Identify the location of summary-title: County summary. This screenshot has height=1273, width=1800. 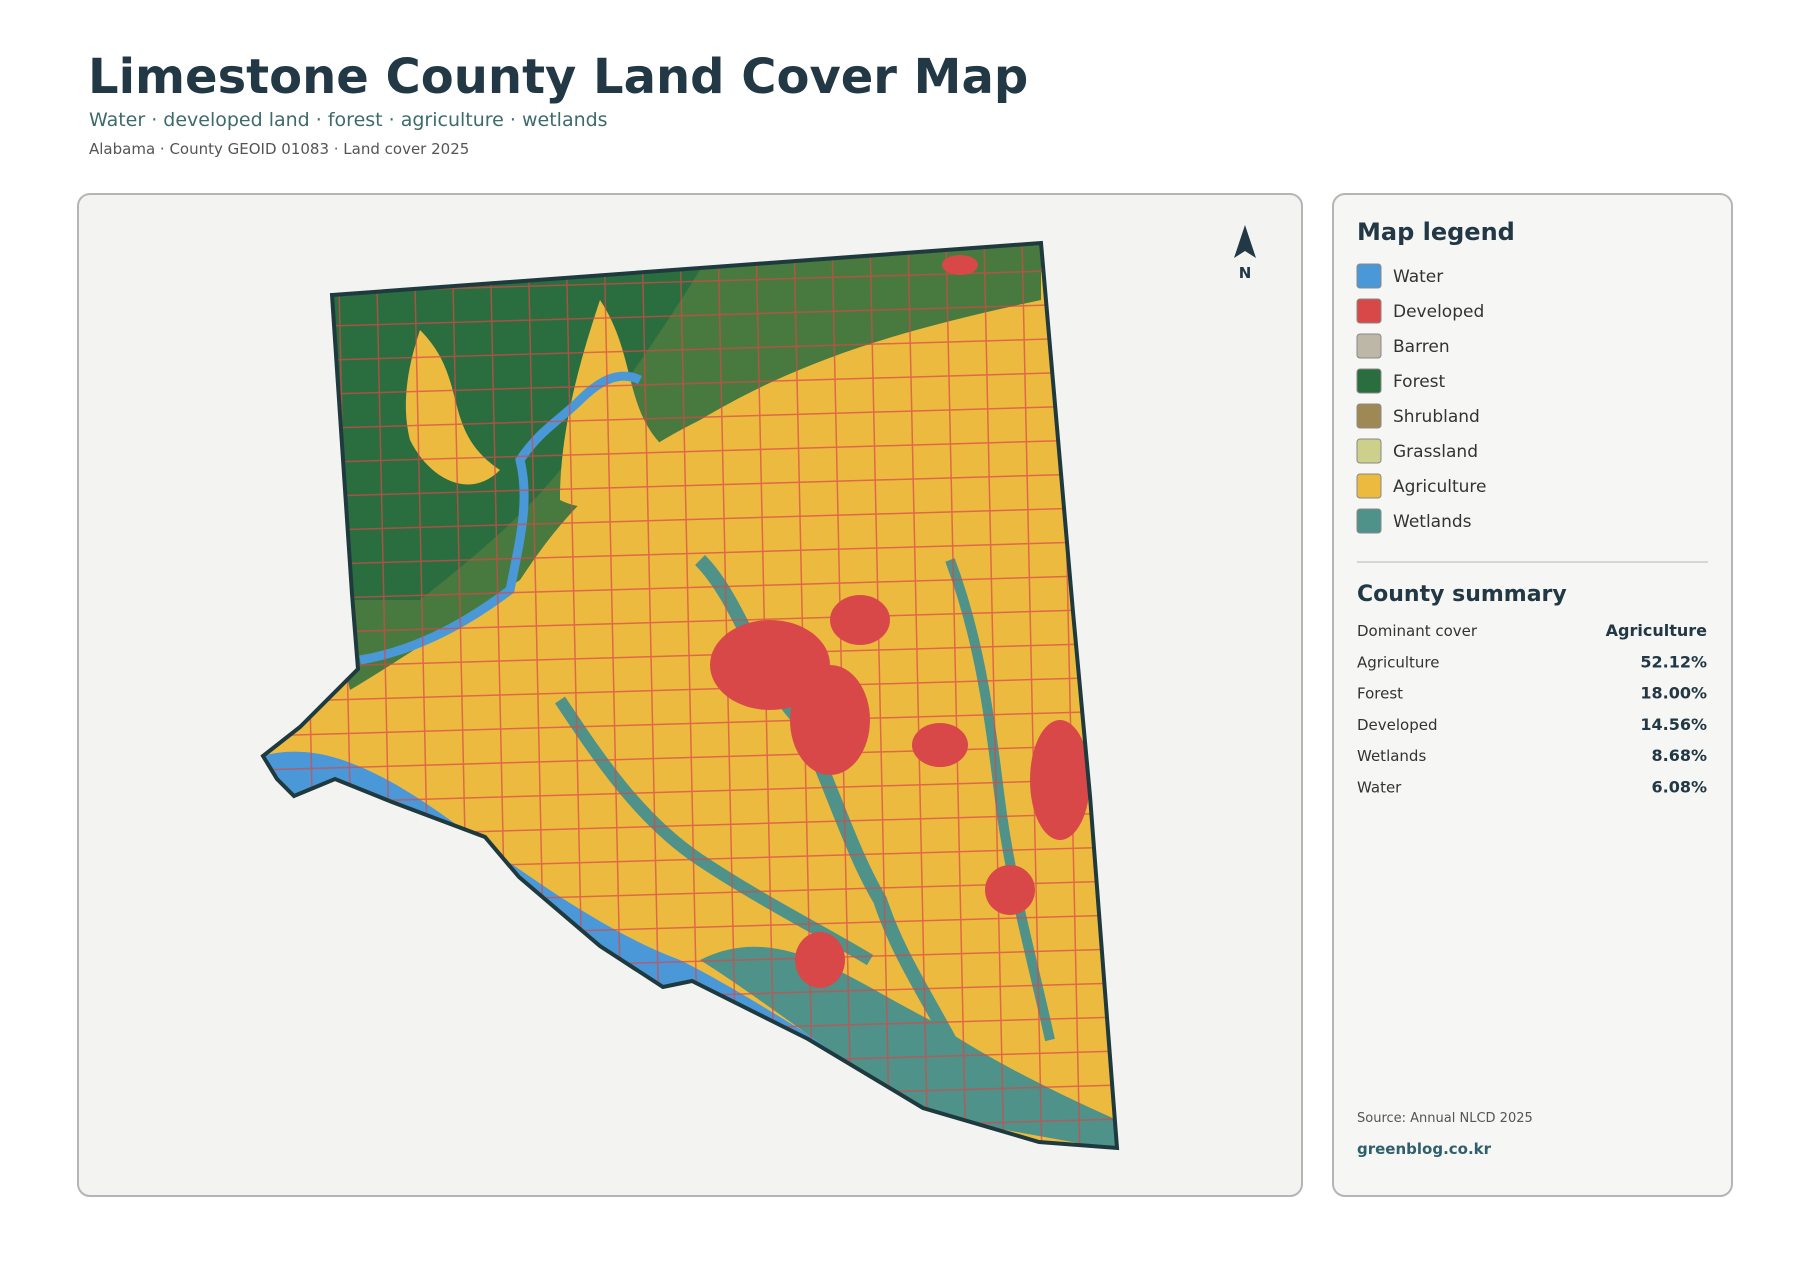
(1462, 594).